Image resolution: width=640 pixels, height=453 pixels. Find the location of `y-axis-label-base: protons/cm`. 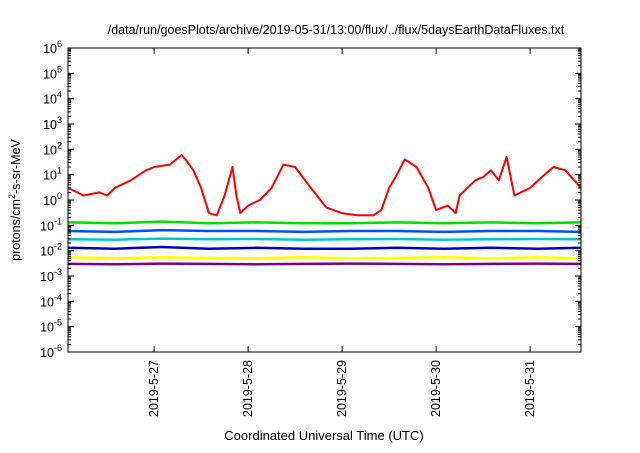

y-axis-label-base: protons/cm is located at coordinates (16, 230).